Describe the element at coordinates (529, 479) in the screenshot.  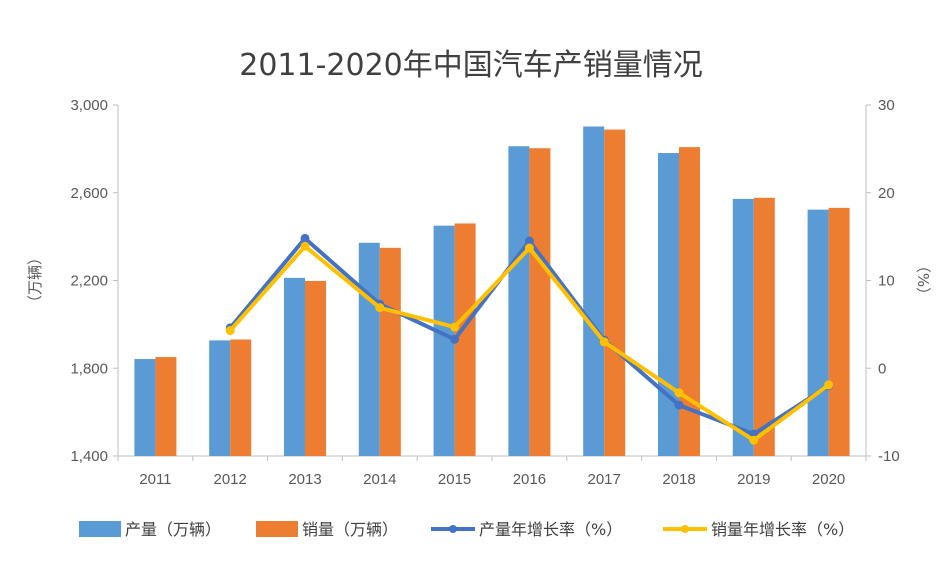
I see `x-tick-label: 2016` at that location.